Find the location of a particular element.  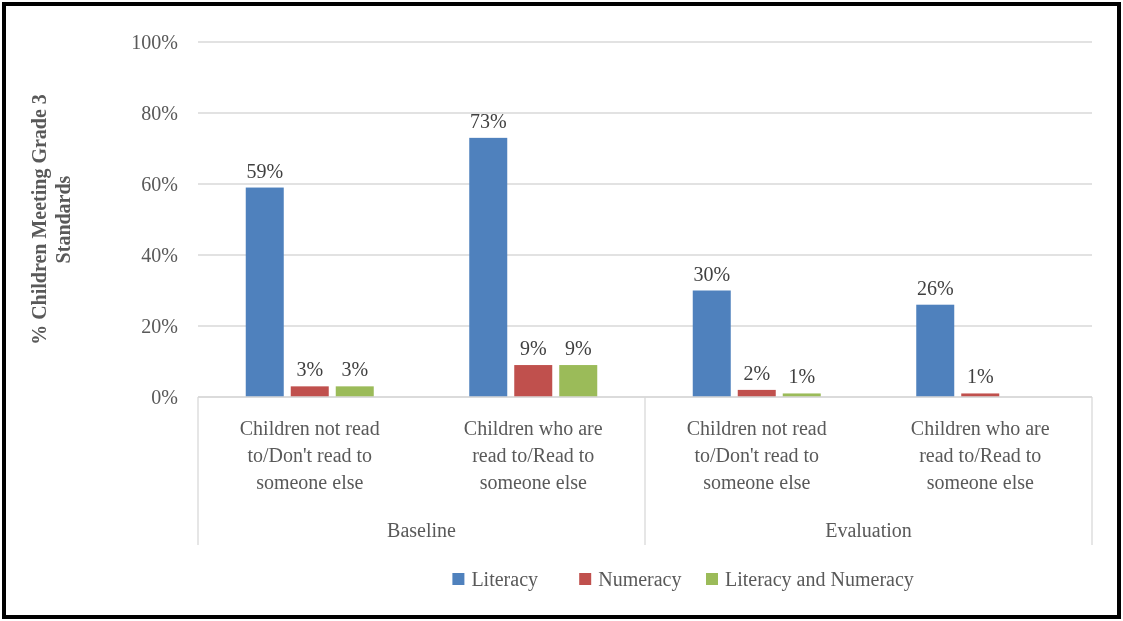

y-tick-label: 40% is located at coordinates (159, 255).